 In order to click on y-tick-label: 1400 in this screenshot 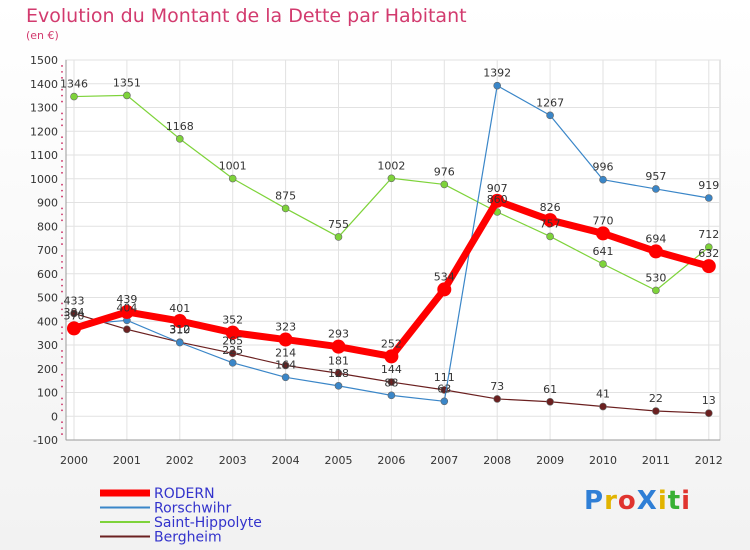, I will do `click(44, 84)`.